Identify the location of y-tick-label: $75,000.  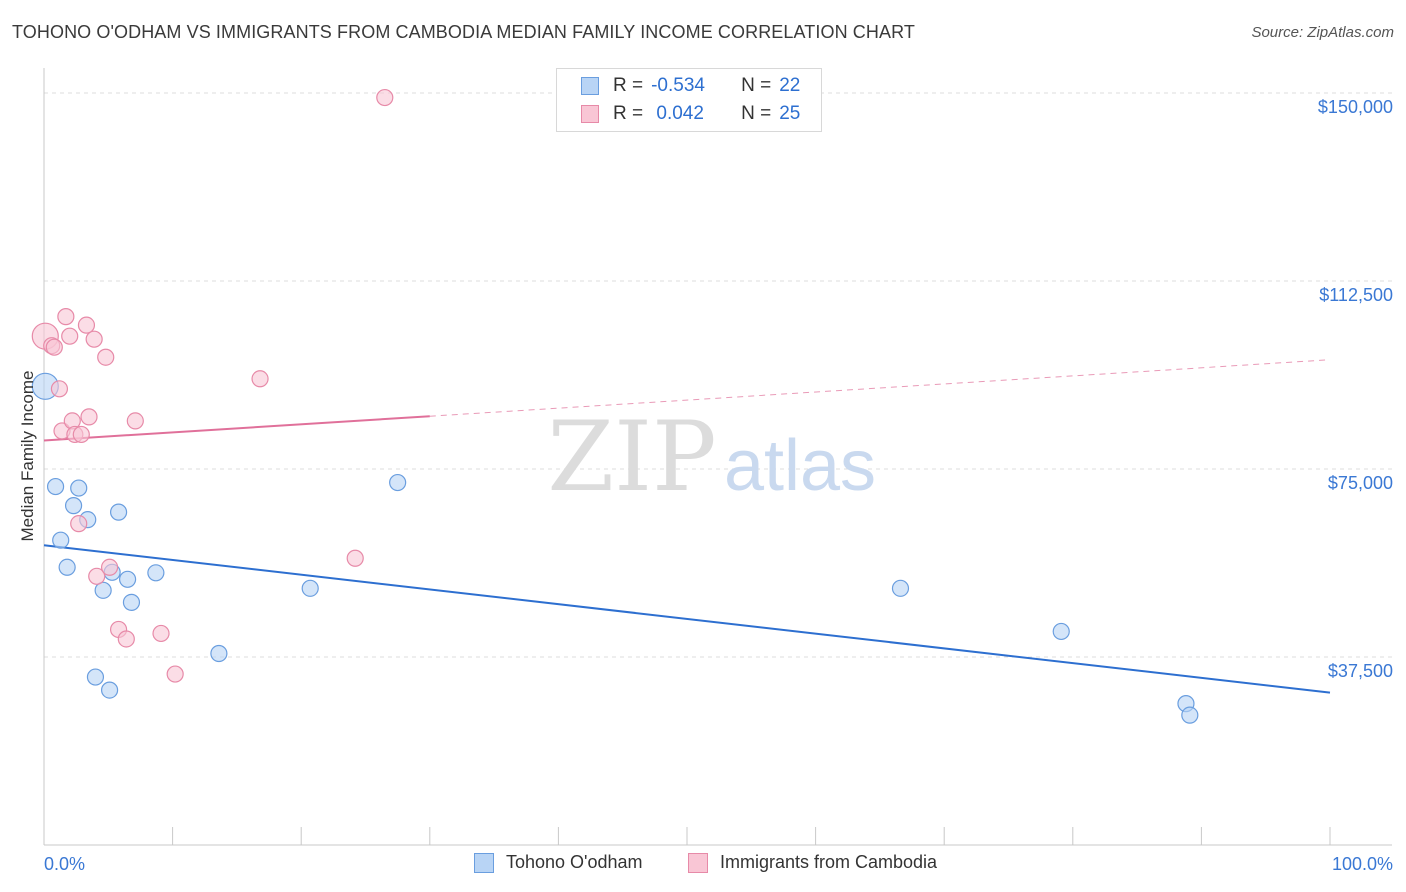
(1360, 483).